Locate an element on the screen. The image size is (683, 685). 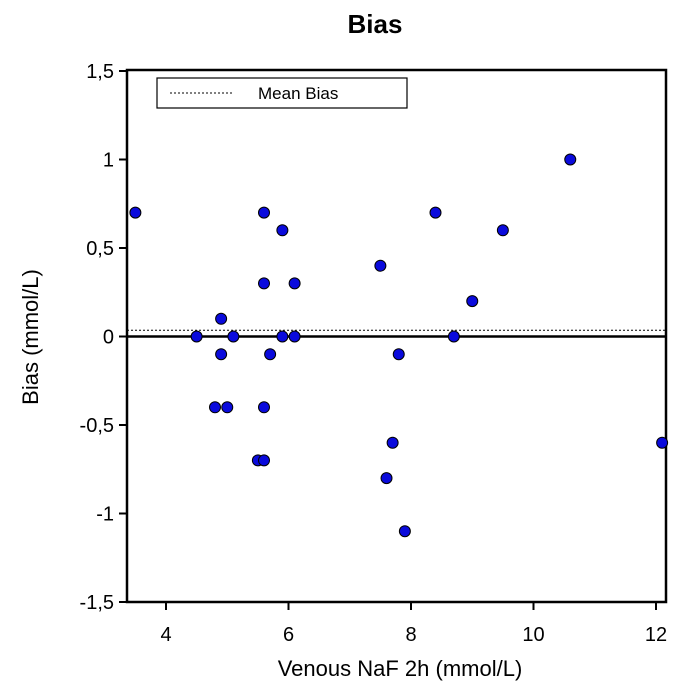
y-tick-label: 0,5 is located at coordinates (100, 249).